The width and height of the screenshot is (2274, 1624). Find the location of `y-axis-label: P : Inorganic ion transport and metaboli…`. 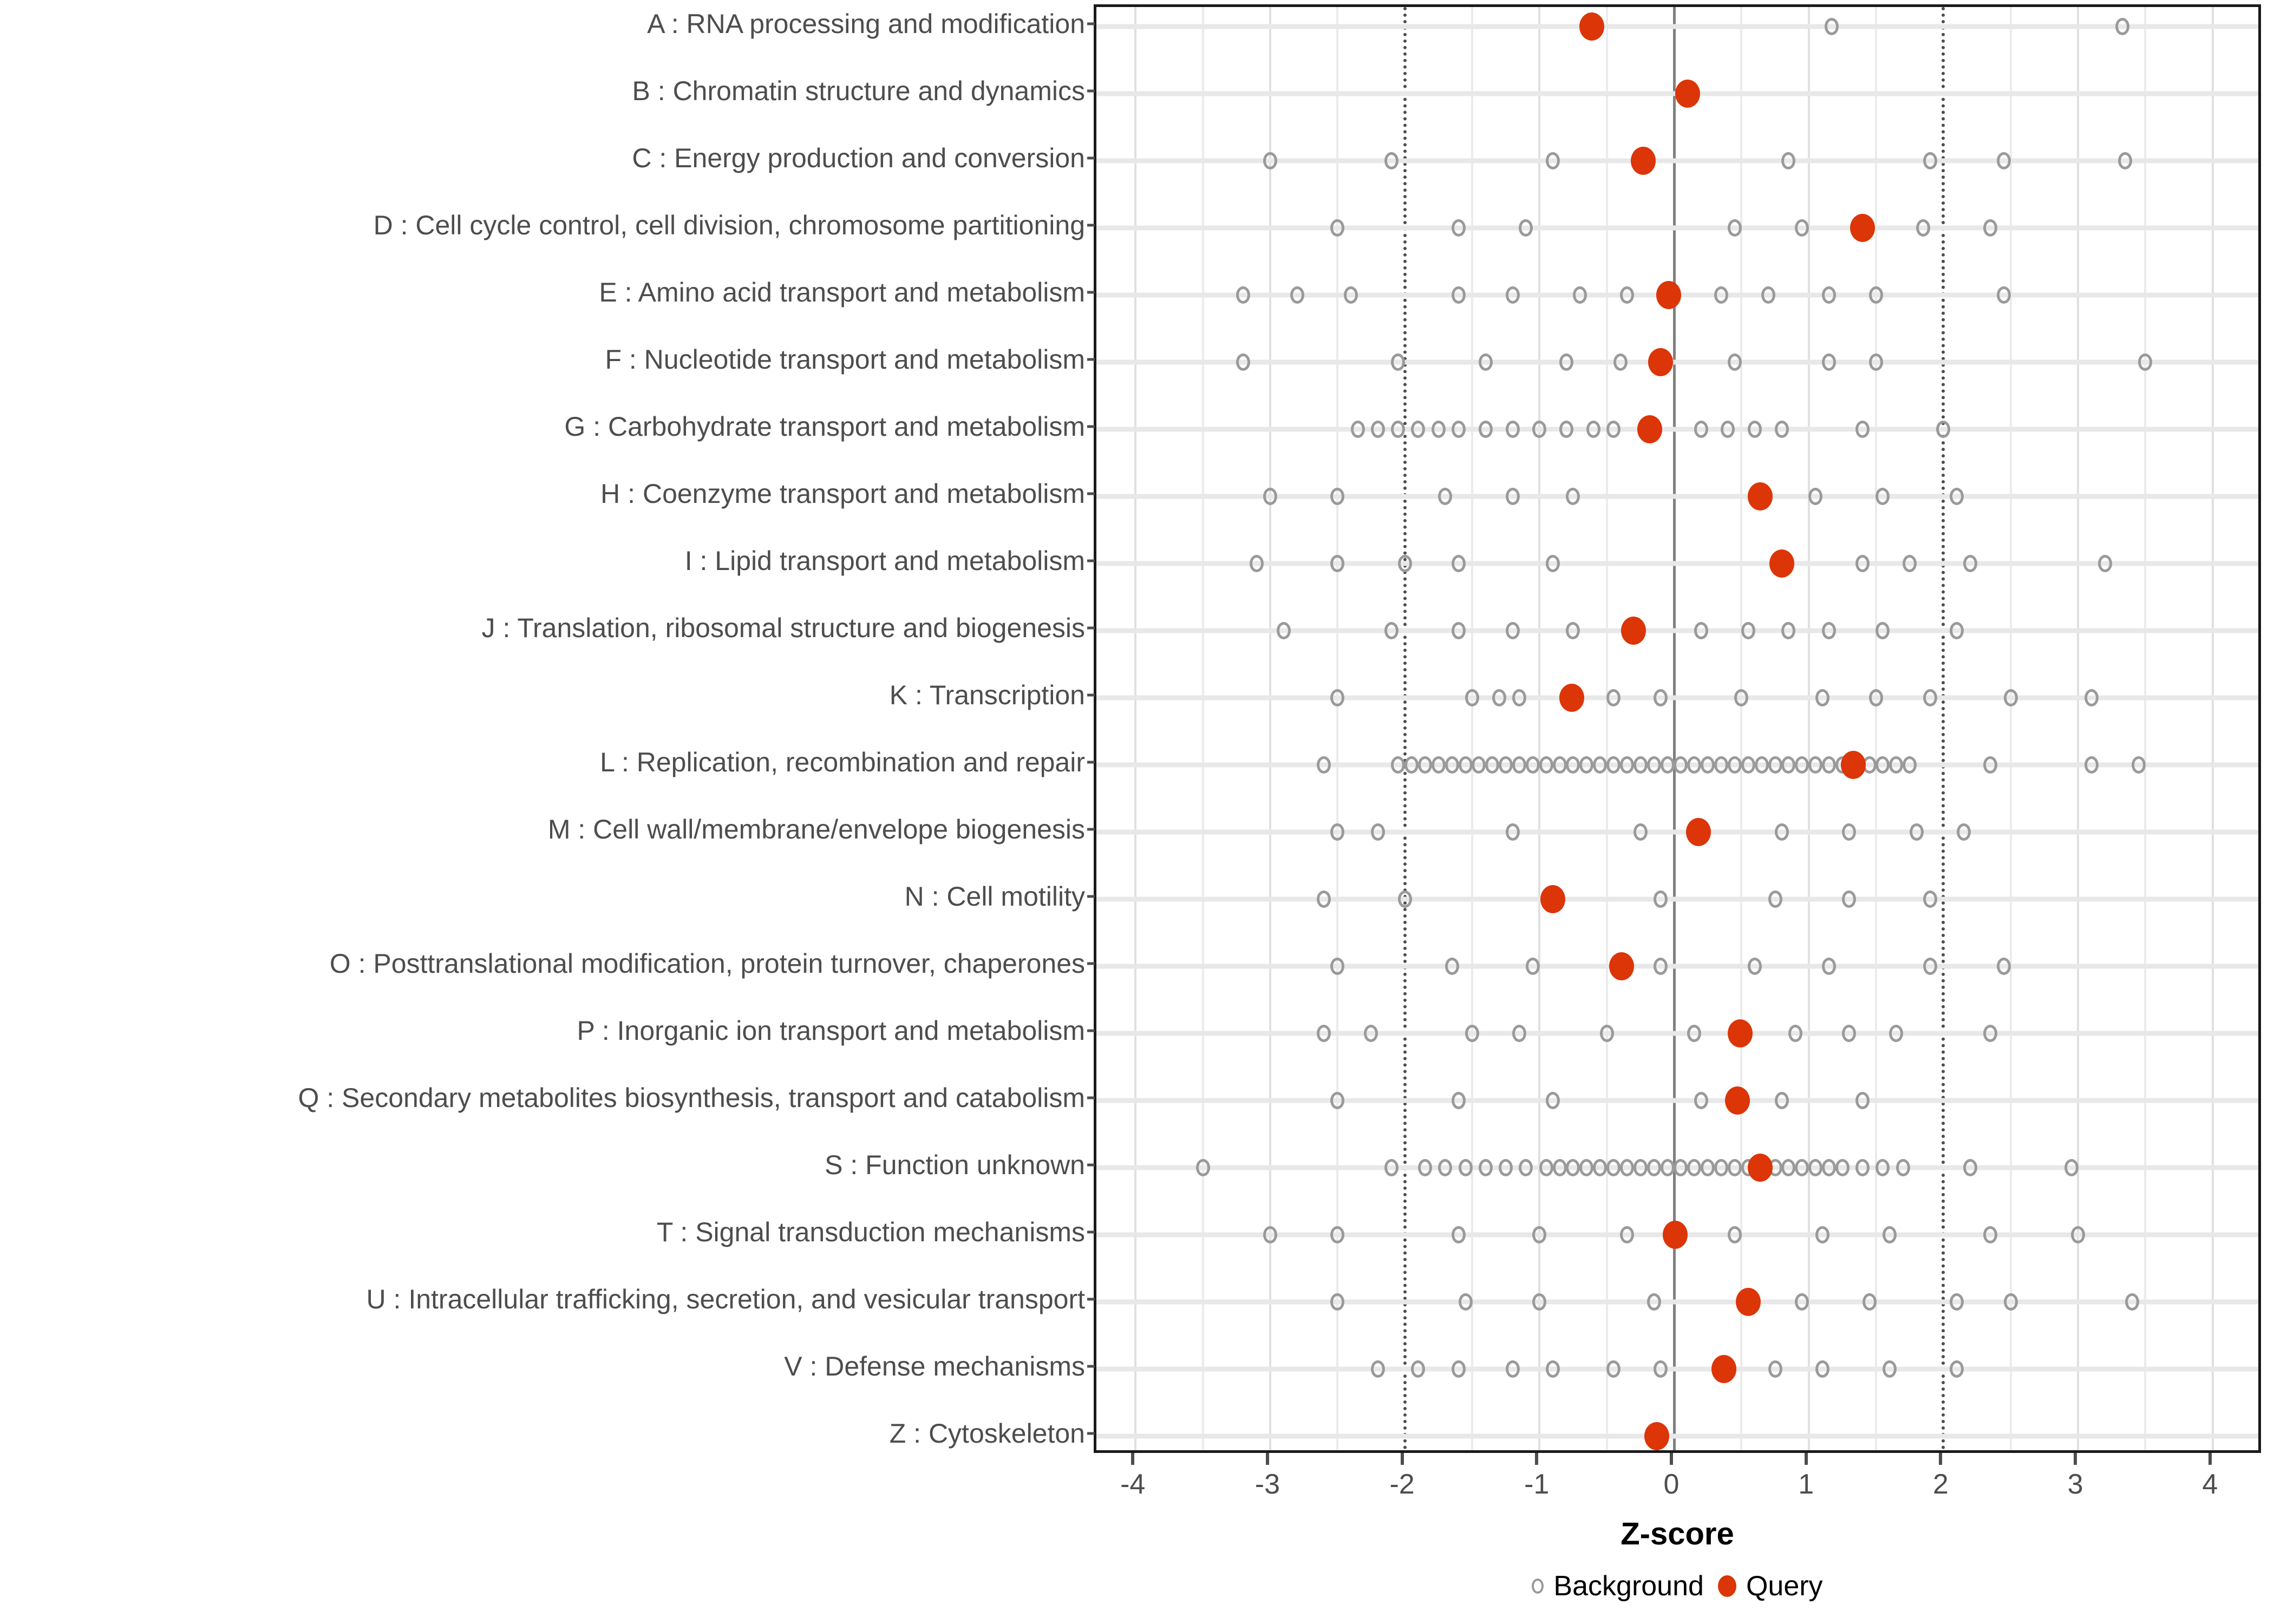

y-axis-label: P : Inorganic ion transport and metaboli… is located at coordinates (831, 1031).